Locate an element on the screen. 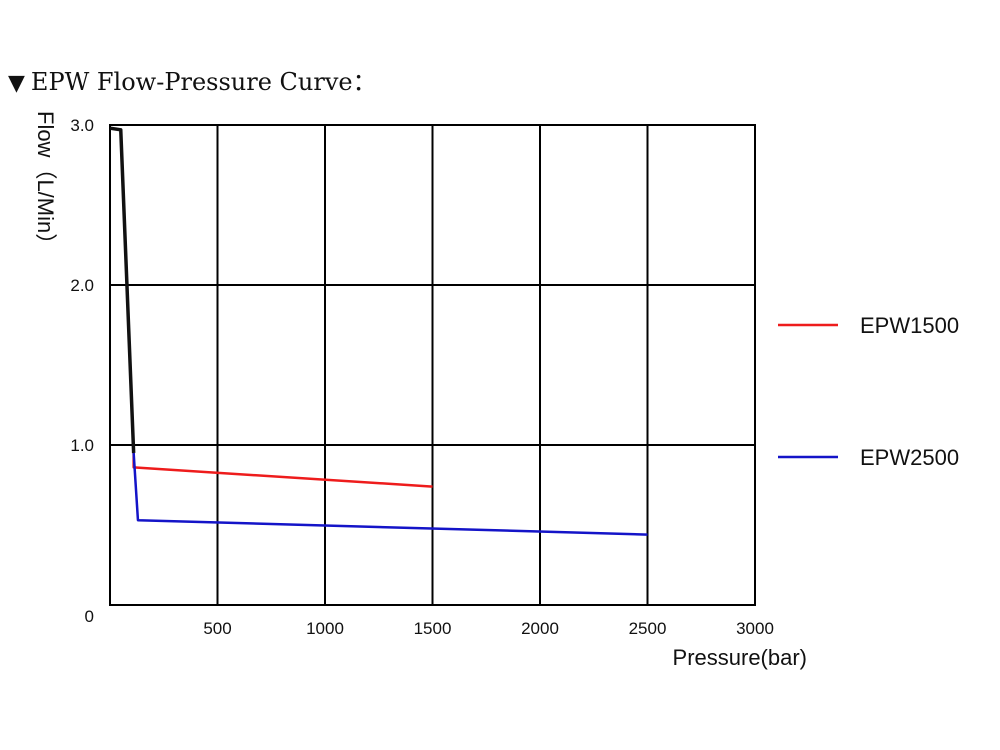  x-tick-label: 500 is located at coordinates (217, 628).